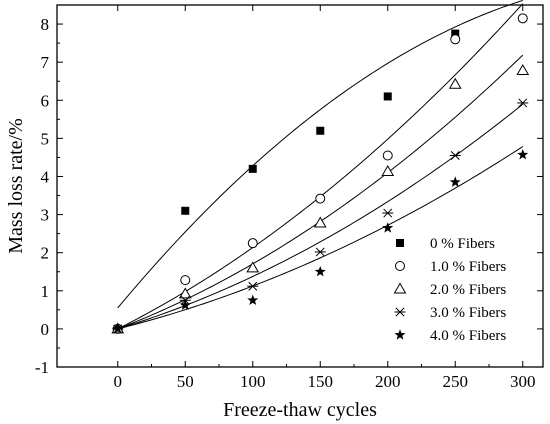  I want to click on y-tick-label: 8, so click(45, 24).